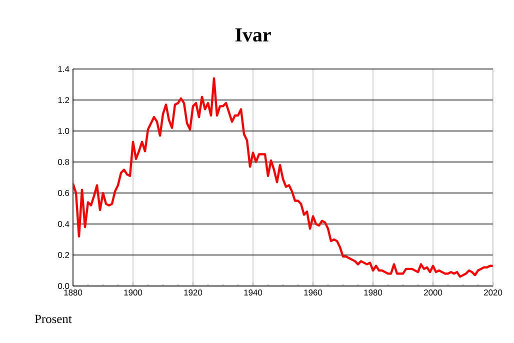 The height and width of the screenshot is (343, 514). Describe the element at coordinates (64, 255) in the screenshot. I see `y-tick-label: 0.2` at that location.